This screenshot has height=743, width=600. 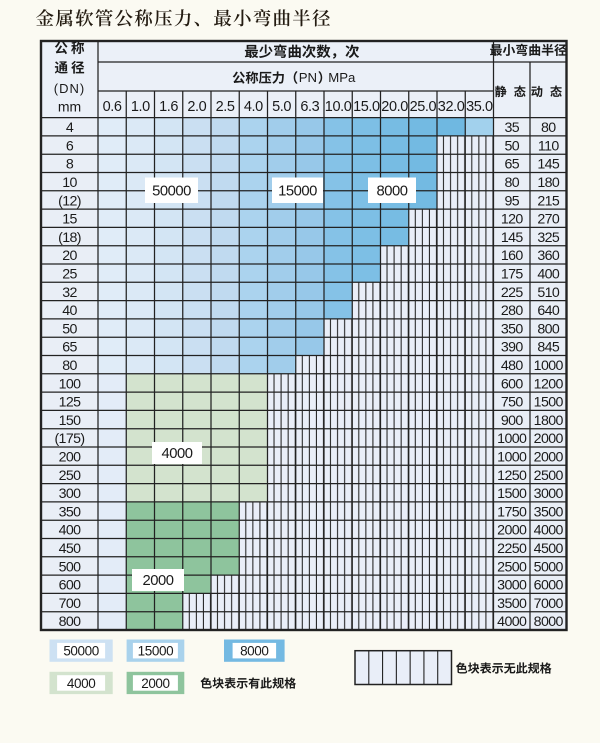 What do you see at coordinates (342, 77) in the screenshot?
I see `svg-text: MPa` at bounding box center [342, 77].